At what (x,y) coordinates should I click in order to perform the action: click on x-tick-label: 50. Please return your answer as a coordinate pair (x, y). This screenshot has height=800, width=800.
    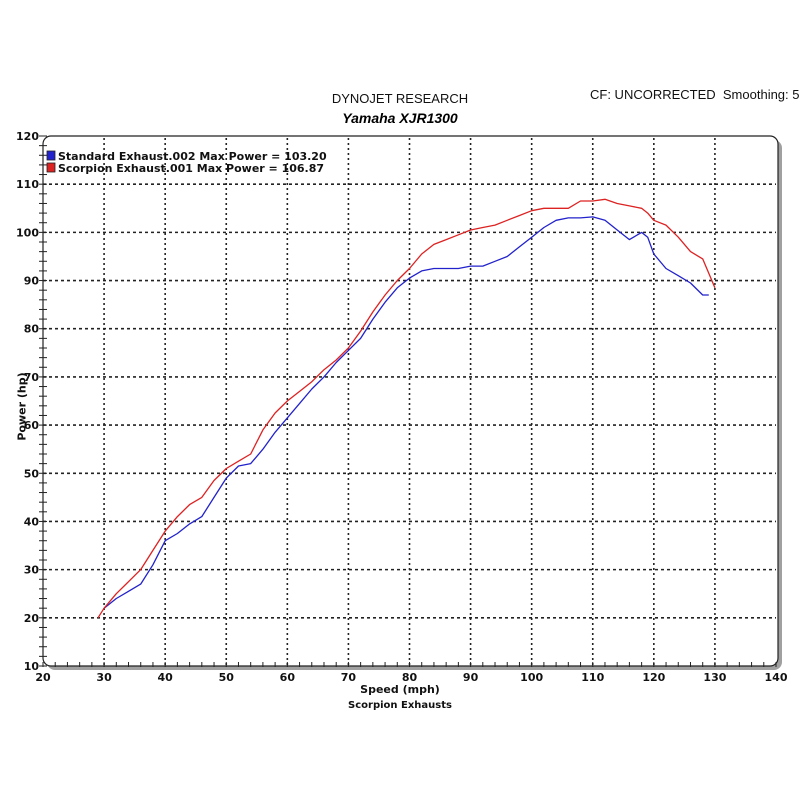
    Looking at the image, I should click on (227, 677).